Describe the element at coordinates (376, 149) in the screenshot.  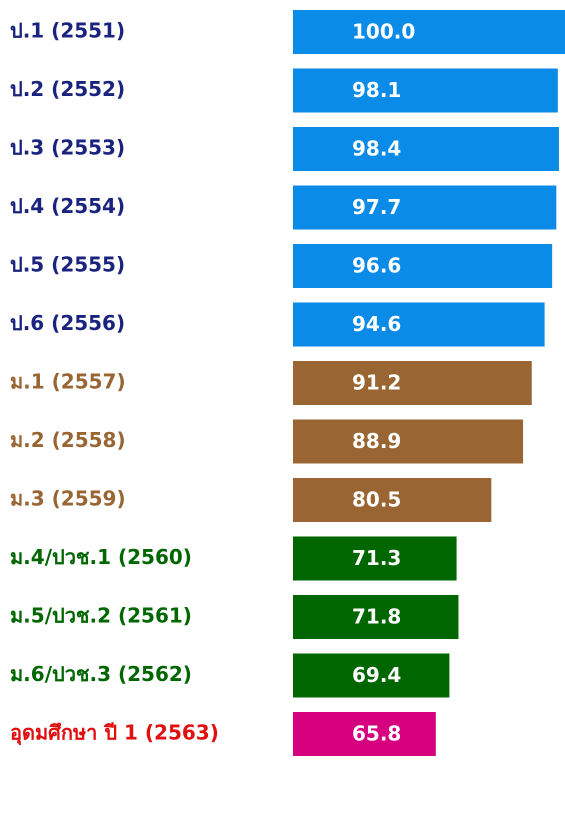
I see `value-label: 98.4` at that location.